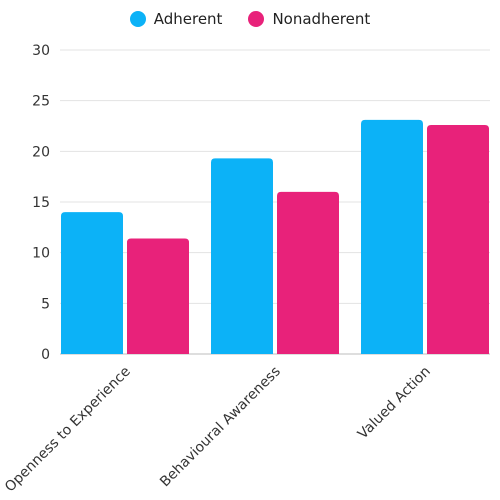  I want to click on y-tick-label-10: 10, so click(41, 254).